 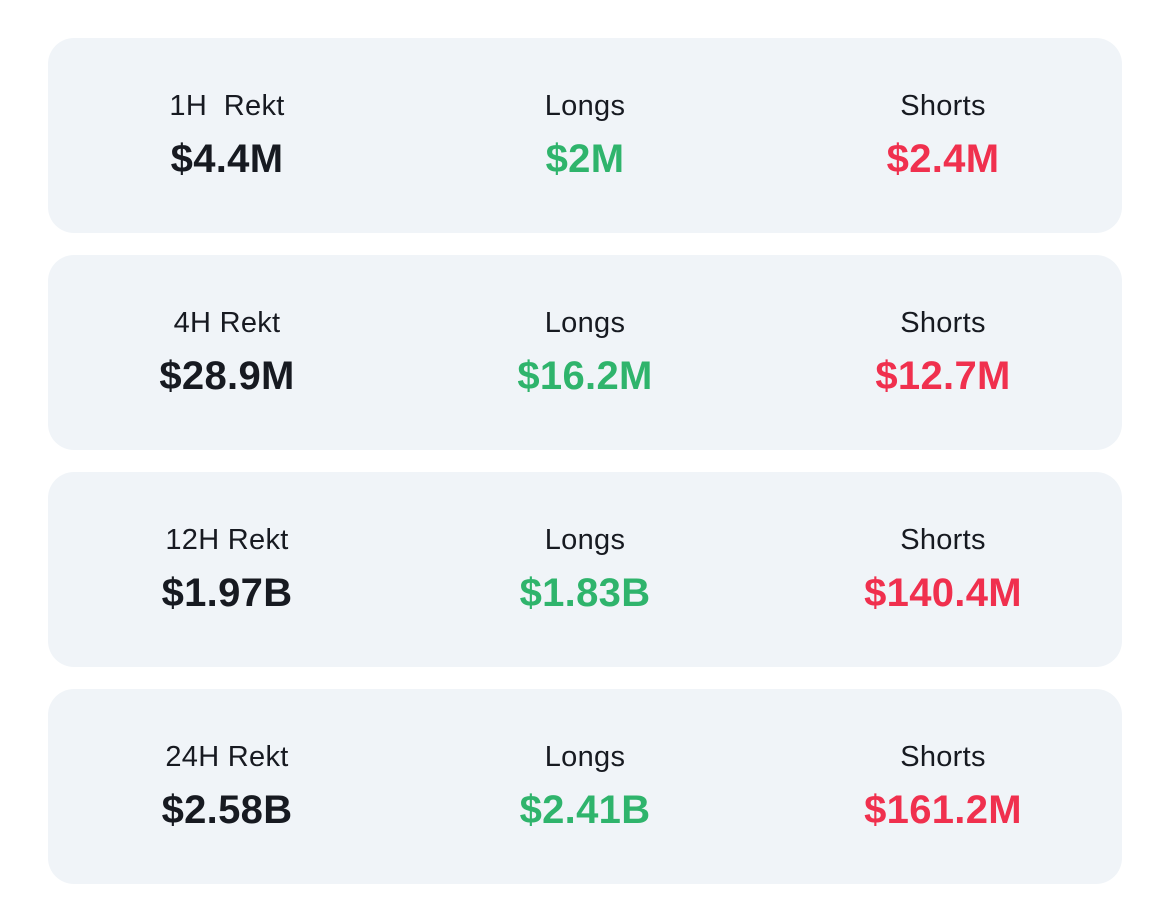 I want to click on longs-value: $16.2M, so click(x=585, y=376).